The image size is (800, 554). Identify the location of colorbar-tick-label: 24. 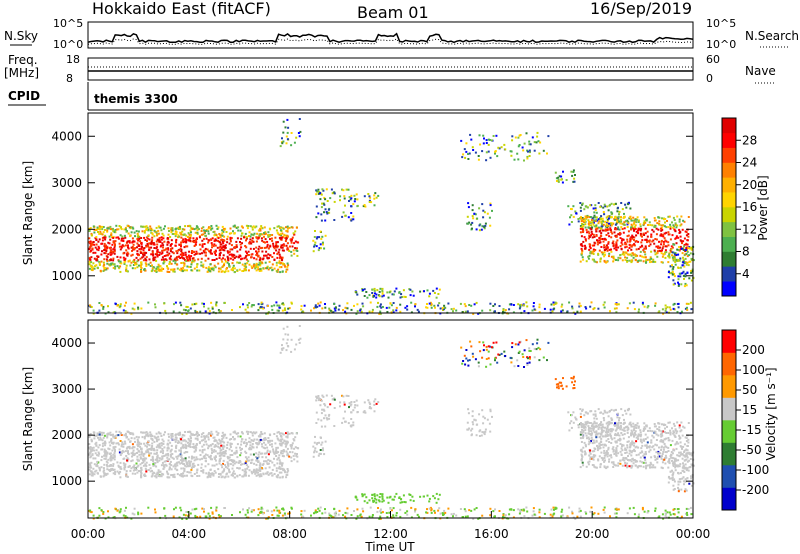
(749, 163).